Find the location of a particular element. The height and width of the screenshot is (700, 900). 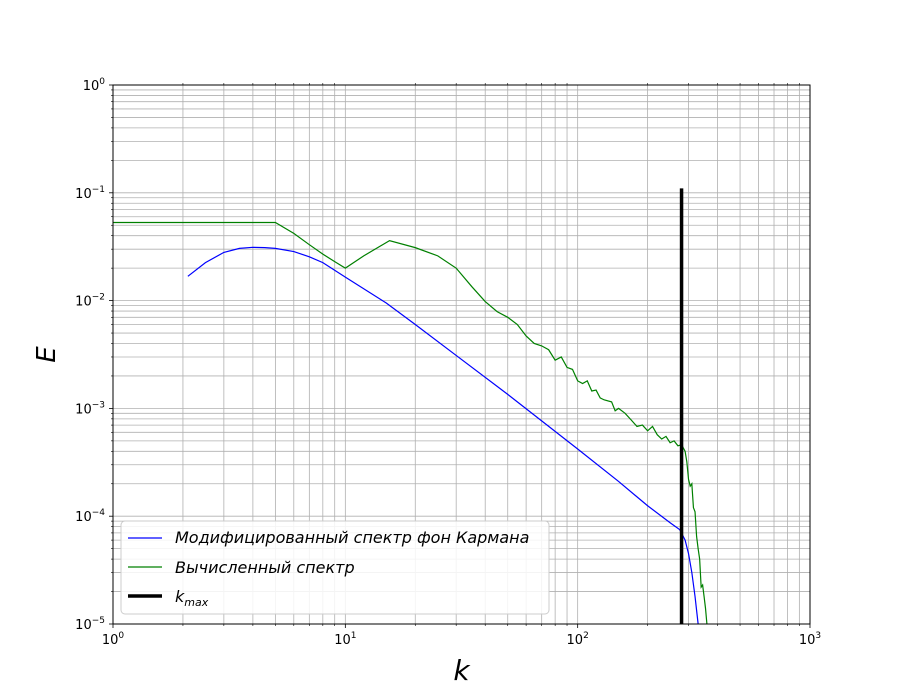

x-tick-label: 10² is located at coordinates (578, 639).